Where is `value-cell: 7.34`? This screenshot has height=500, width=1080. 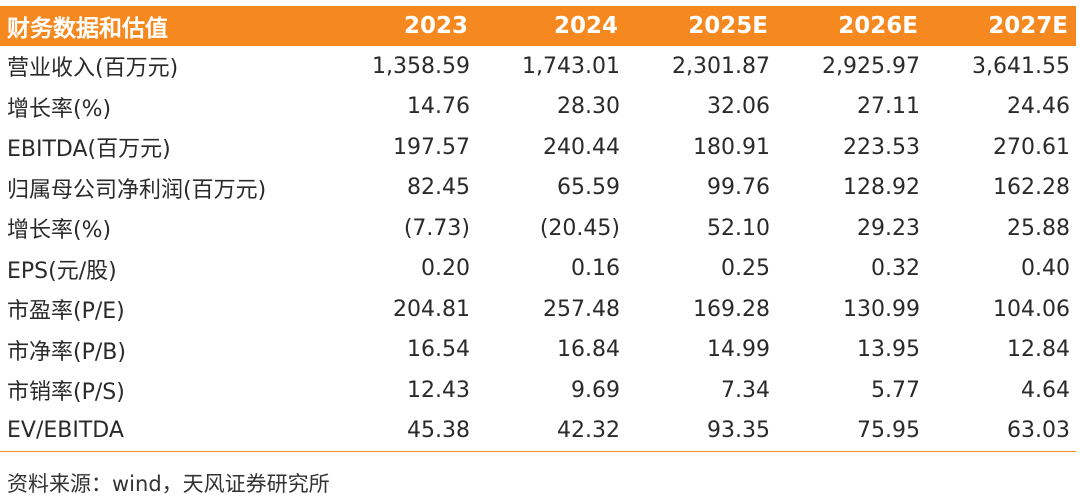 value-cell: 7.34 is located at coordinates (745, 390).